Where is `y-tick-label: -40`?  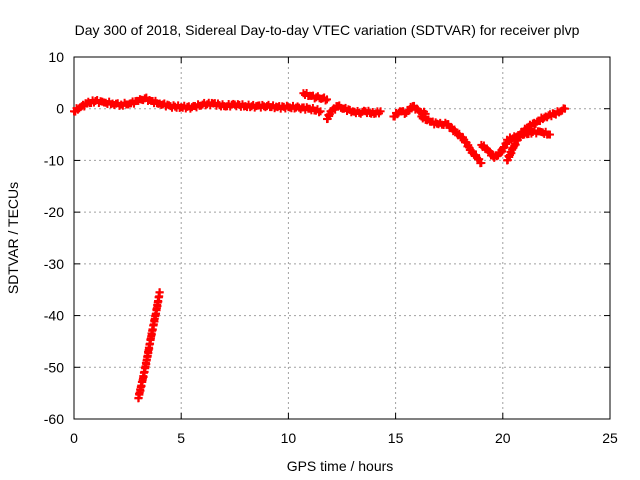 y-tick-label: -40 is located at coordinates (54, 316).